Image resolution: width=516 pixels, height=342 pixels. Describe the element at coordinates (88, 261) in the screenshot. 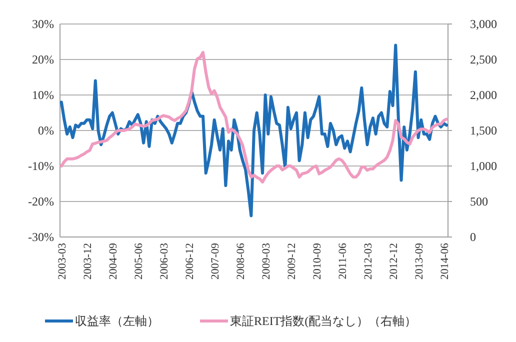

I see `x-tick-label: 2003-12` at that location.